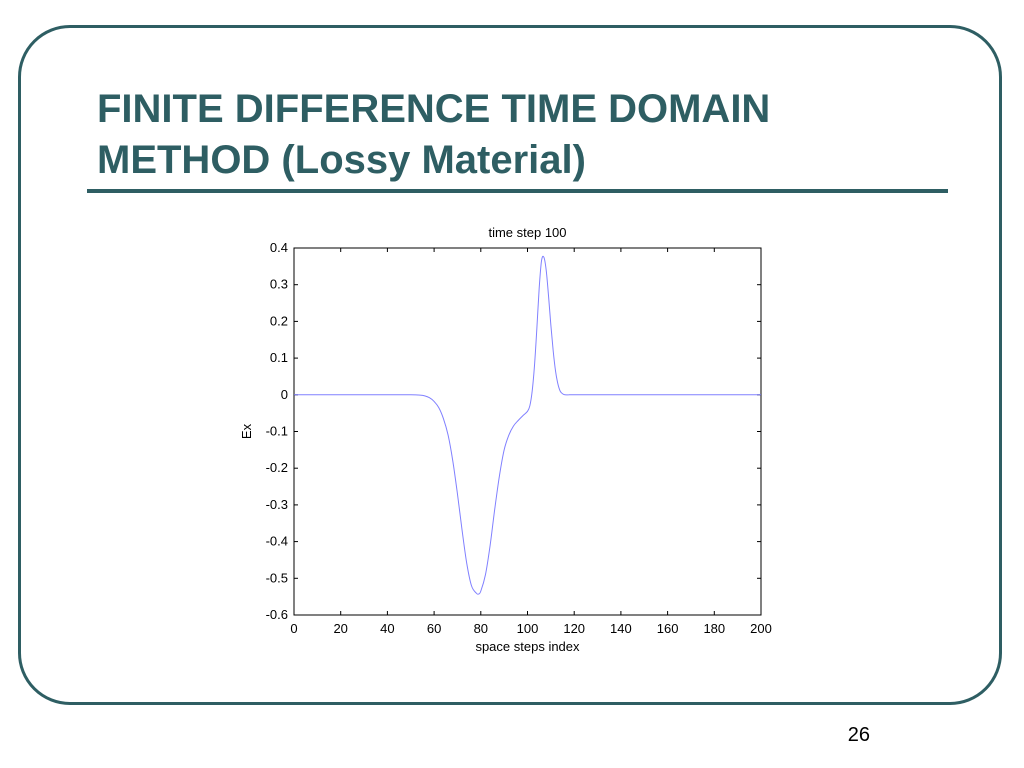 The image size is (1024, 768). I want to click on x-axis-label: space steps index, so click(527, 646).